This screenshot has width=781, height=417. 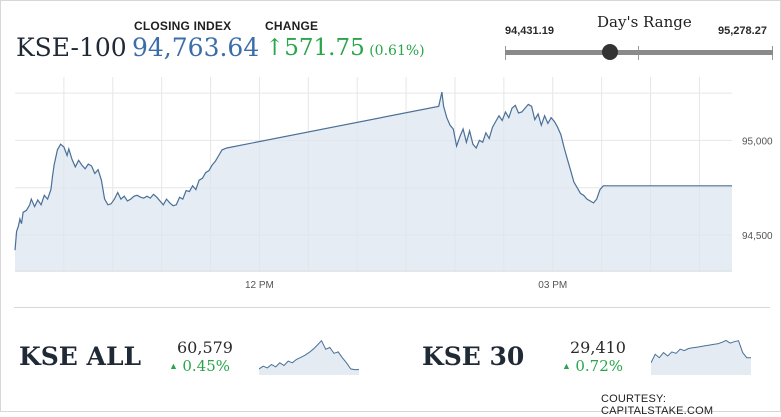 What do you see at coordinates (599, 366) in the screenshot?
I see `kse-30-change-percent: 0.72%` at bounding box center [599, 366].